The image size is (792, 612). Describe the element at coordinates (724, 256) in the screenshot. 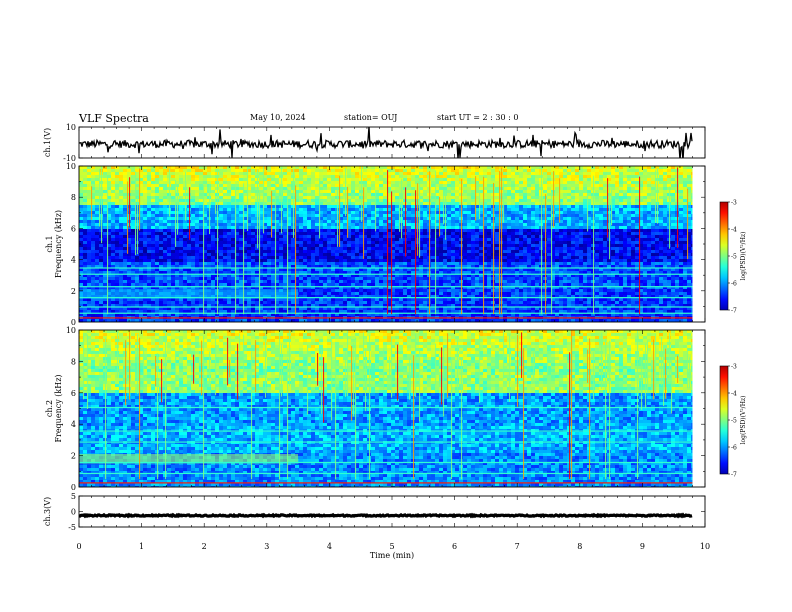

I see `colorbar-ch1` at that location.